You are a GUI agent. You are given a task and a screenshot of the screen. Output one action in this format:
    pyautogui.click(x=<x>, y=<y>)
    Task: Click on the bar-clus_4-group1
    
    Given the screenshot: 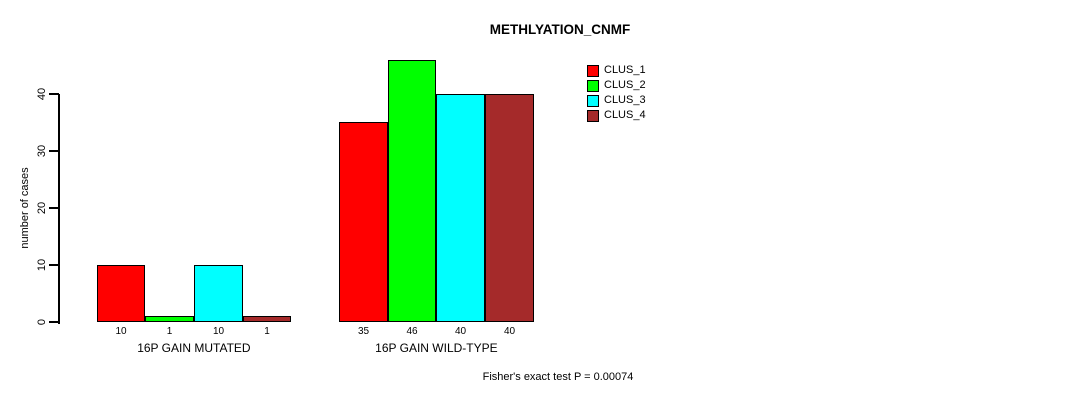 What is the action you would take?
    pyautogui.click(x=267, y=319)
    